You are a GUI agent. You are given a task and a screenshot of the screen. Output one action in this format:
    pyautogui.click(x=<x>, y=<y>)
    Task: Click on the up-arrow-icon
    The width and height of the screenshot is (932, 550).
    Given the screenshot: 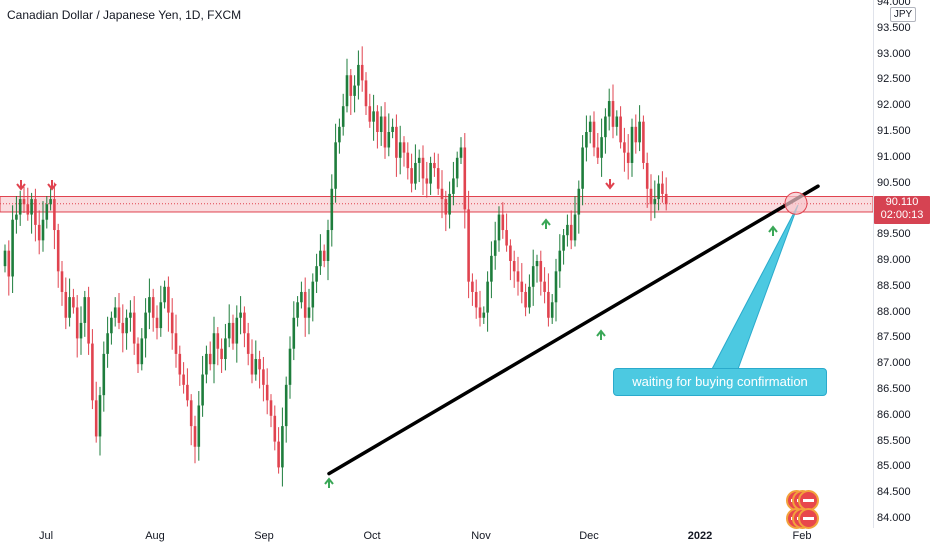 What is the action you would take?
    pyautogui.click(x=329, y=482)
    